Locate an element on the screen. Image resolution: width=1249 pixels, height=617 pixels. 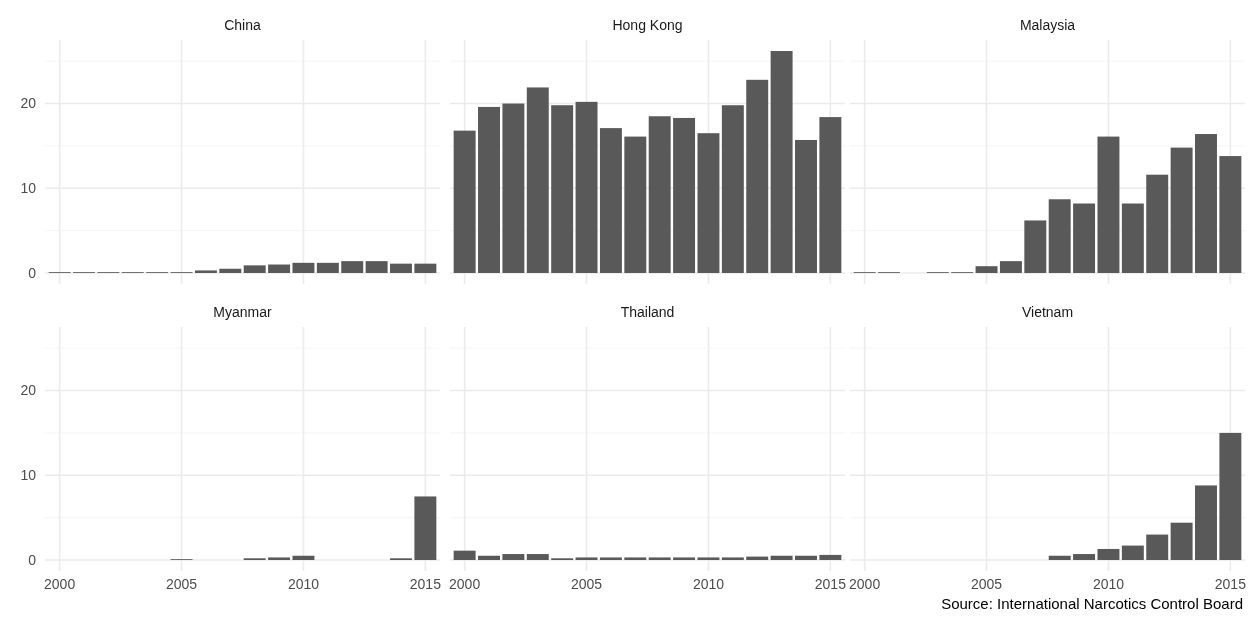
chart-title: China is located at coordinates (242, 25).